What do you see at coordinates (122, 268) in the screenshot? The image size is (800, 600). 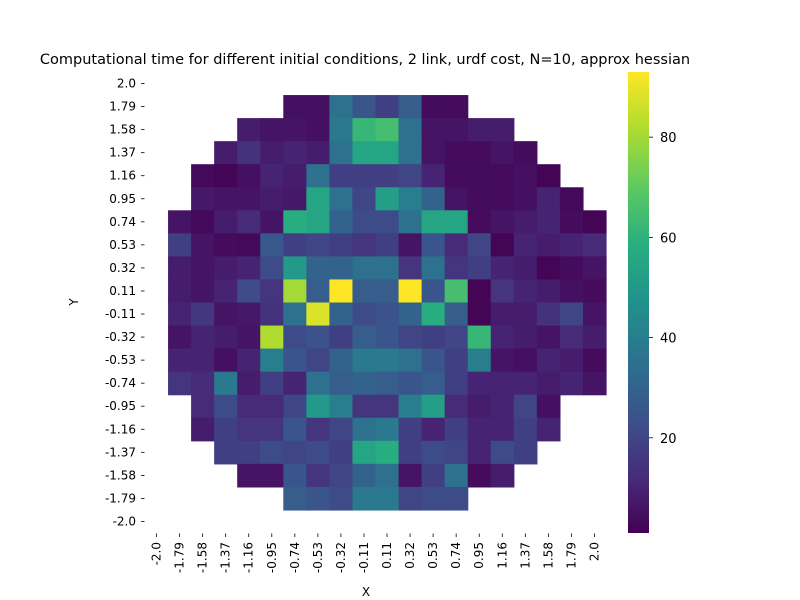 I see `y-tick-label: 0.32` at bounding box center [122, 268].